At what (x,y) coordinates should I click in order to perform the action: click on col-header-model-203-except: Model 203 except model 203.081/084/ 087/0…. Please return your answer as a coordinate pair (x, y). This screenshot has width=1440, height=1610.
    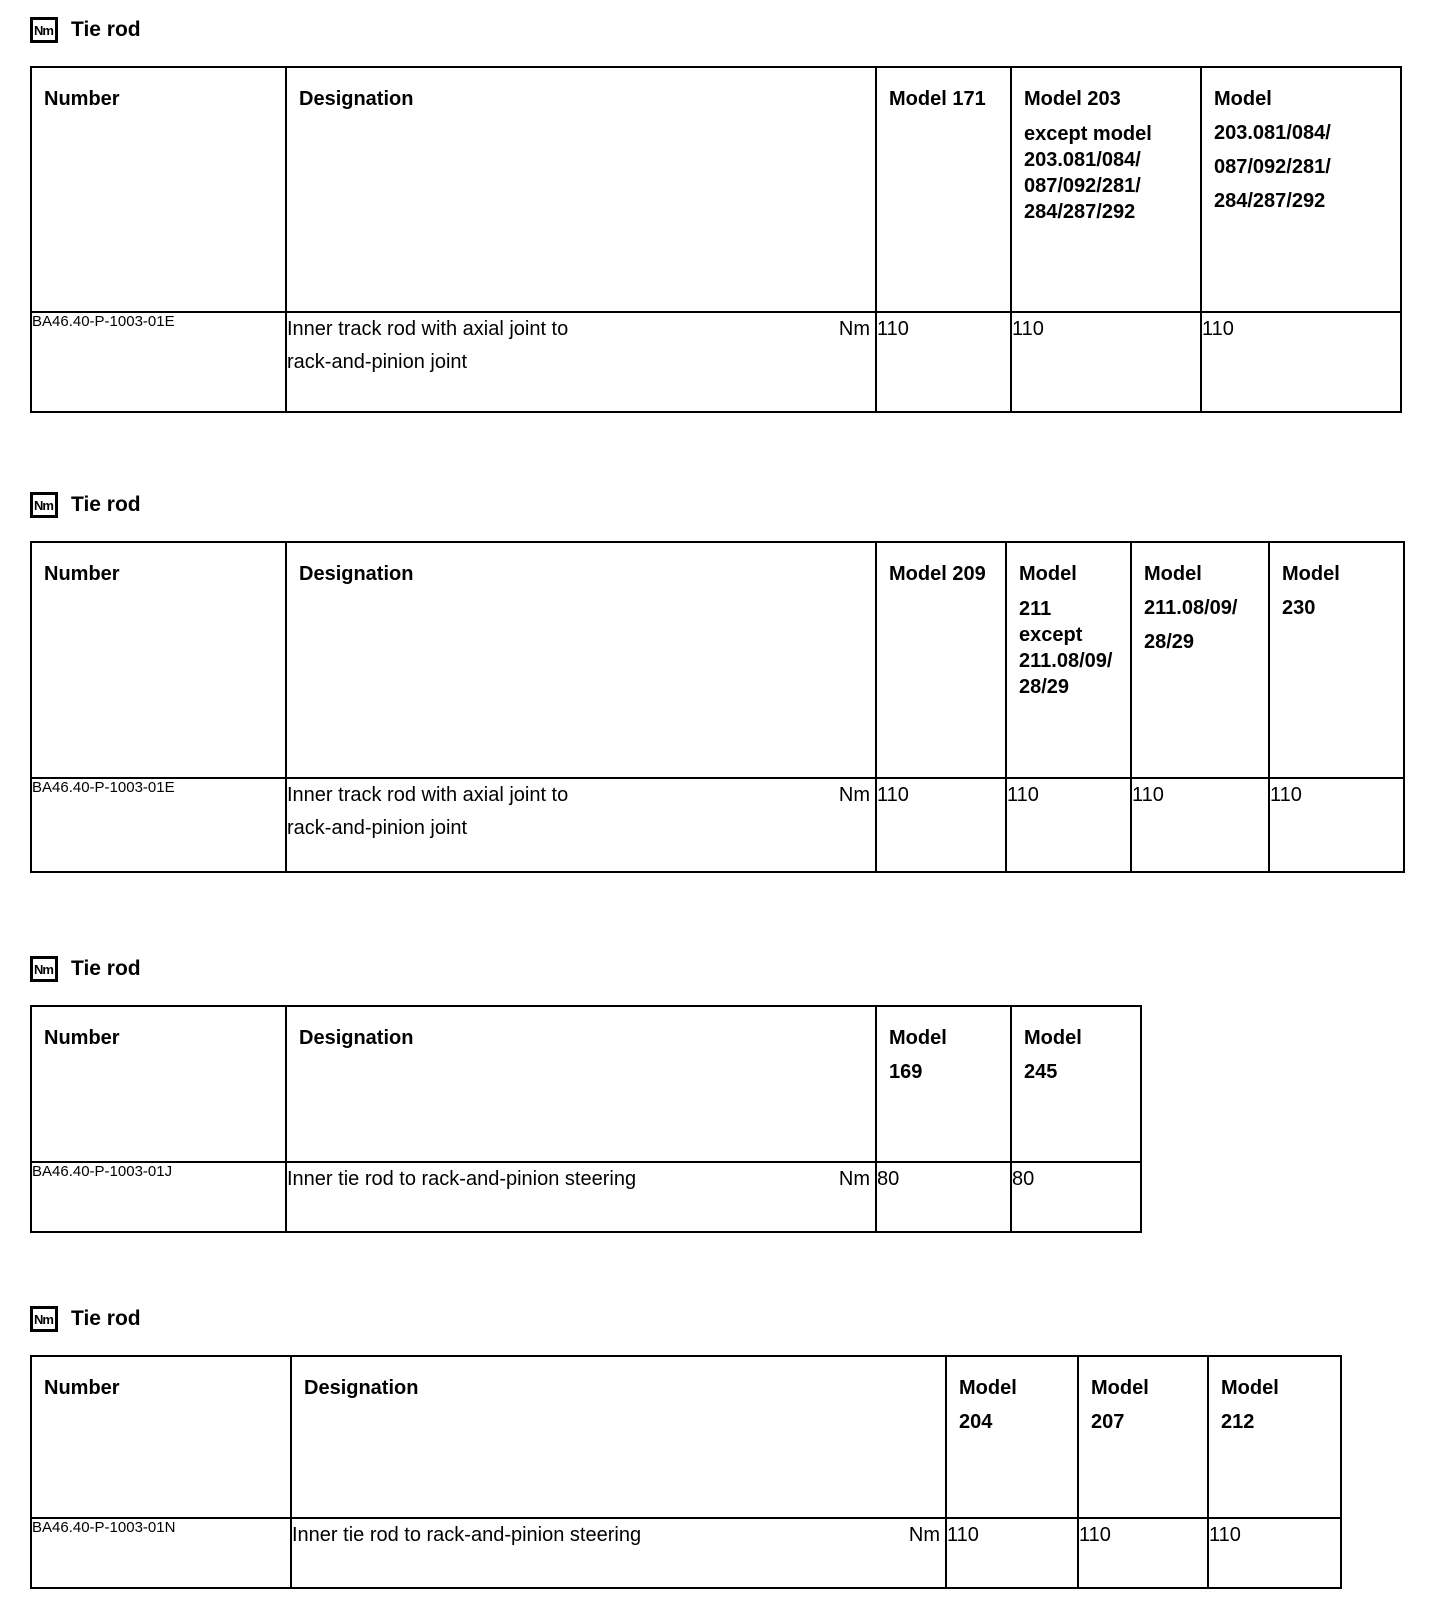
    Looking at the image, I should click on (1106, 189).